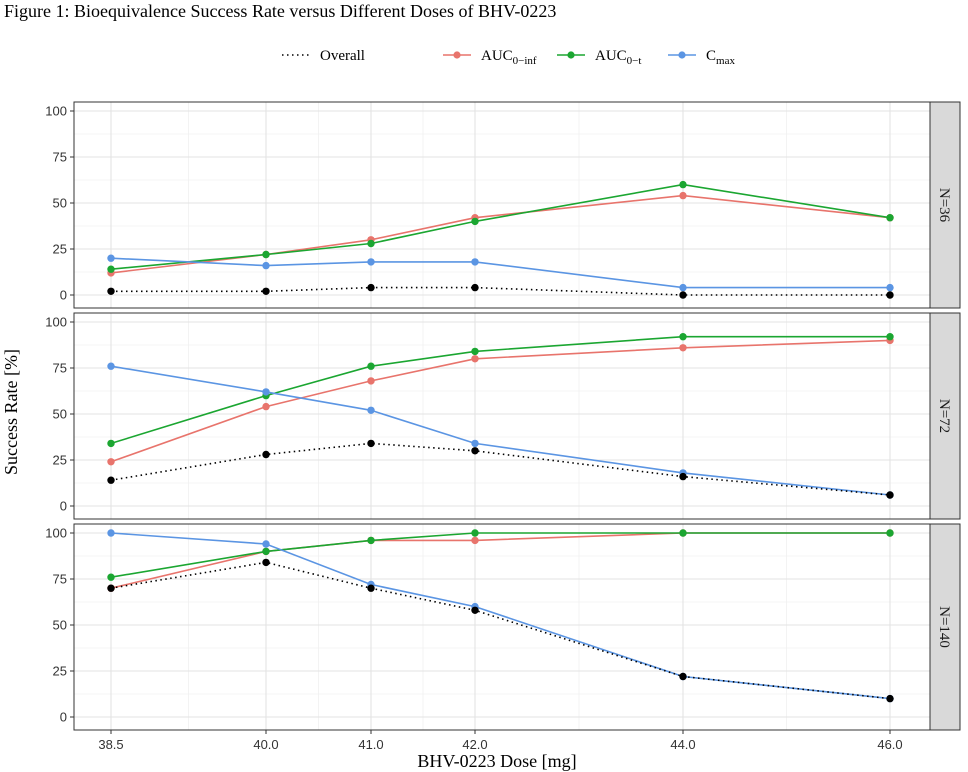  Describe the element at coordinates (496, 761) in the screenshot. I see `x-axis-title: BHV-0223 Dose [mg]` at that location.